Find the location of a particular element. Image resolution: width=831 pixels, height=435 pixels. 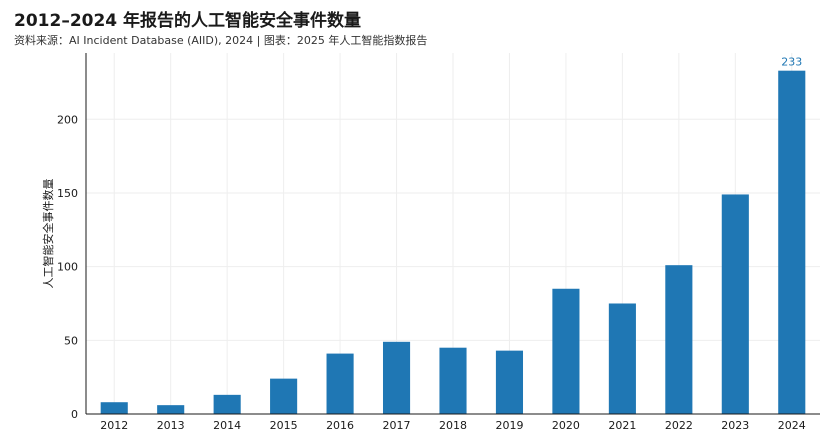

x-tick-label: 2024 is located at coordinates (792, 425).